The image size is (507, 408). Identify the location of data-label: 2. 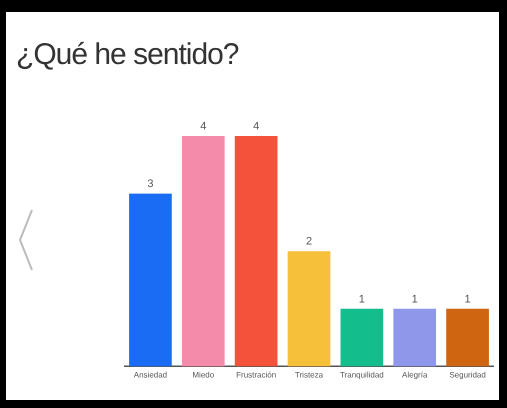
(309, 242).